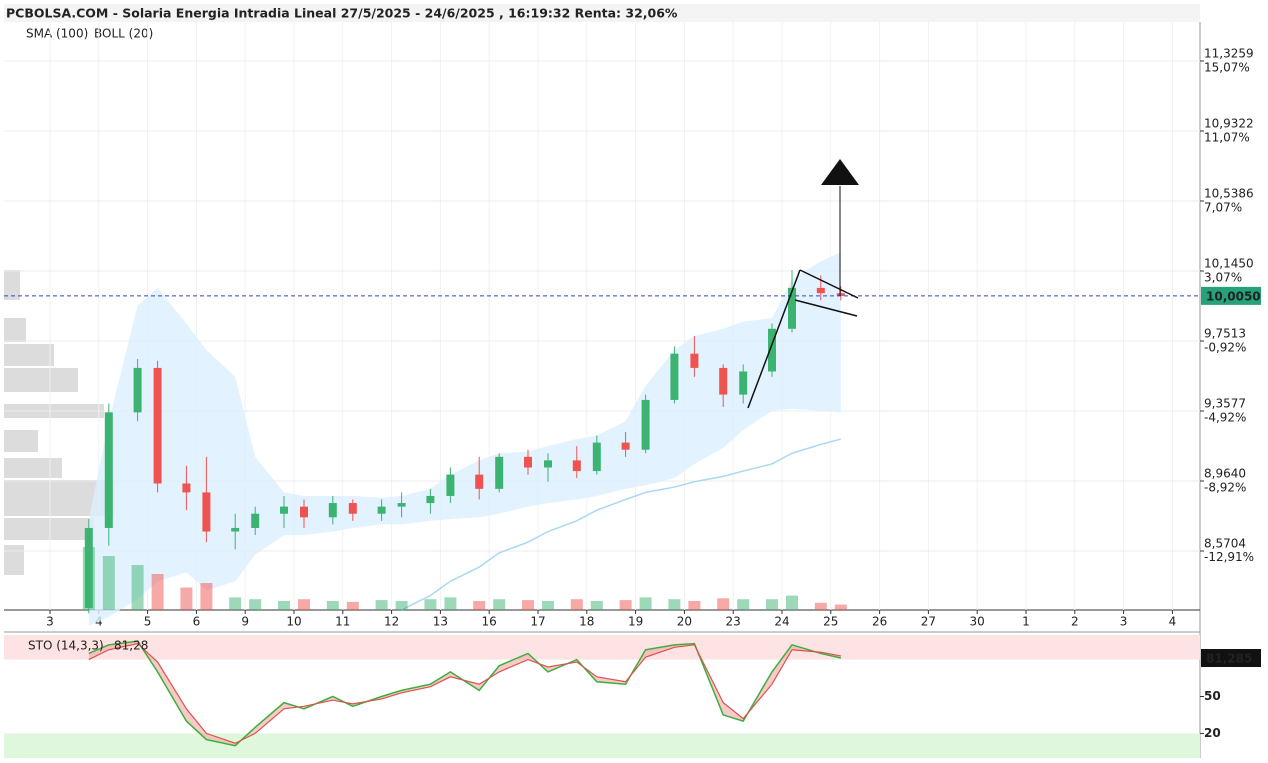 This screenshot has width=1268, height=763. Describe the element at coordinates (245, 622) in the screenshot. I see `x-tick-label: 9` at that location.